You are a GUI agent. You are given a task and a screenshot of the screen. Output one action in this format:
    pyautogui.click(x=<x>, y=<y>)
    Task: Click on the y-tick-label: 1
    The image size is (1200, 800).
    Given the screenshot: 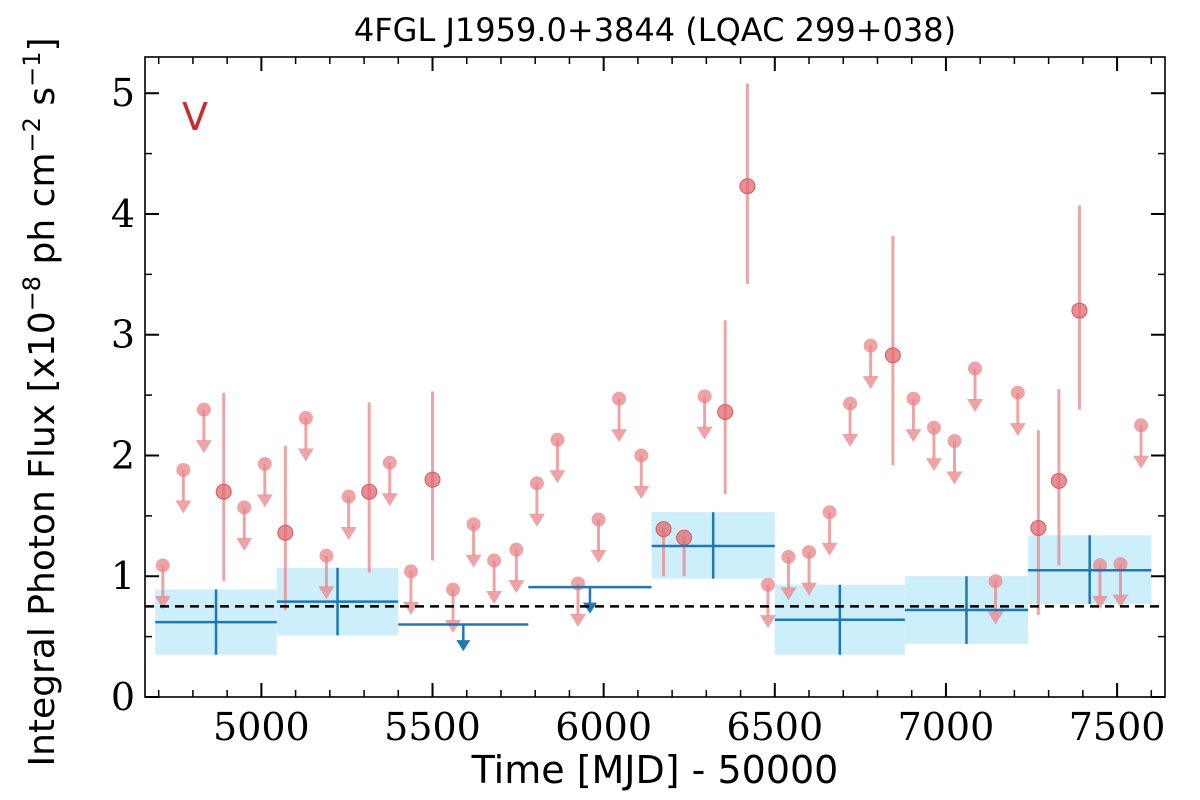 What is the action you would take?
    pyautogui.click(x=123, y=576)
    